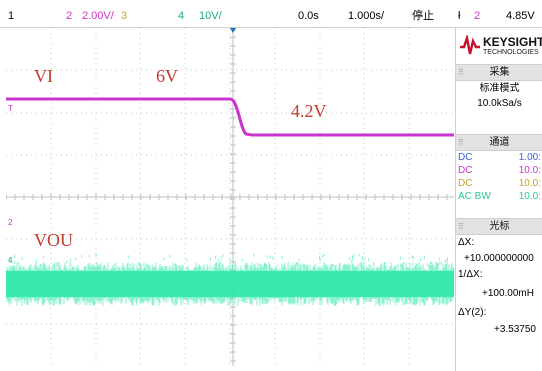  What do you see at coordinates (210, 16) in the screenshot?
I see `channel-4-scale: 10V/` at bounding box center [210, 16].